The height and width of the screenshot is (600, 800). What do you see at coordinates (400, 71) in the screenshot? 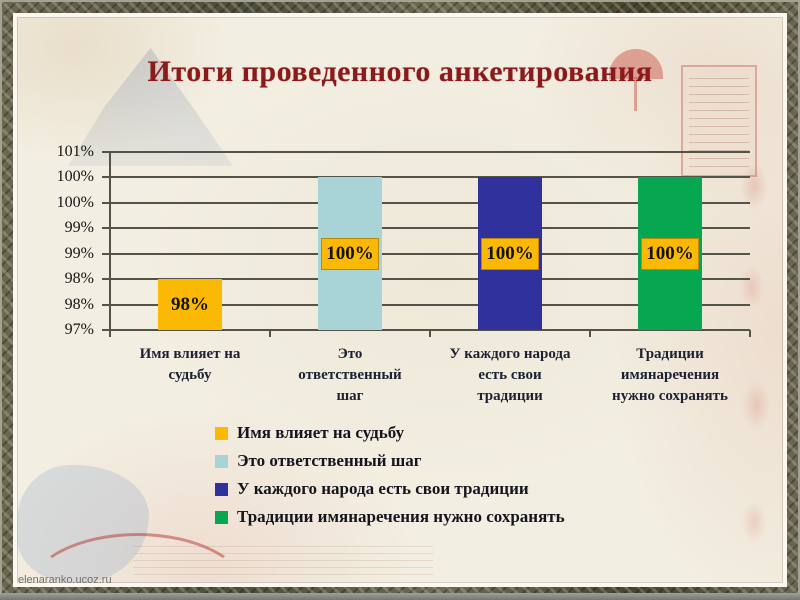
I see `slide-title: Итоги проведенного анкетирования` at bounding box center [400, 71].